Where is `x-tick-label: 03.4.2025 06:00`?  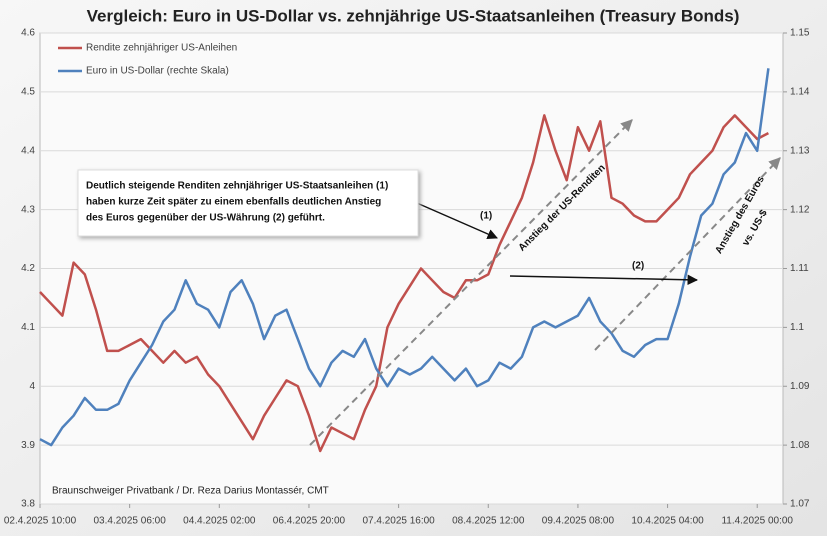
x-tick-label: 03.4.2025 06:00 is located at coordinates (130, 521).